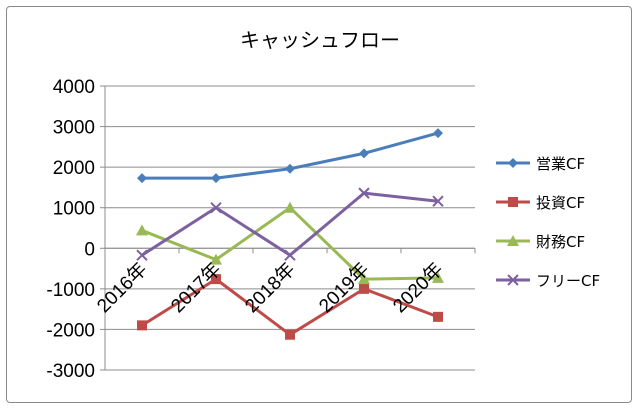 This screenshot has width=640, height=411. I want to click on legend-entry: 財務CF, so click(540, 242).